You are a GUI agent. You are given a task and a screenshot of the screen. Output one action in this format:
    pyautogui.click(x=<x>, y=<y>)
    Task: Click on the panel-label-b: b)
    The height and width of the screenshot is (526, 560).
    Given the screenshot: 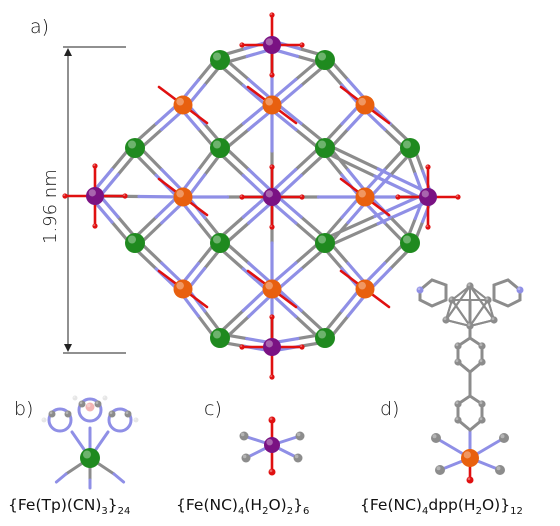 What is the action you would take?
    pyautogui.click(x=24, y=409)
    